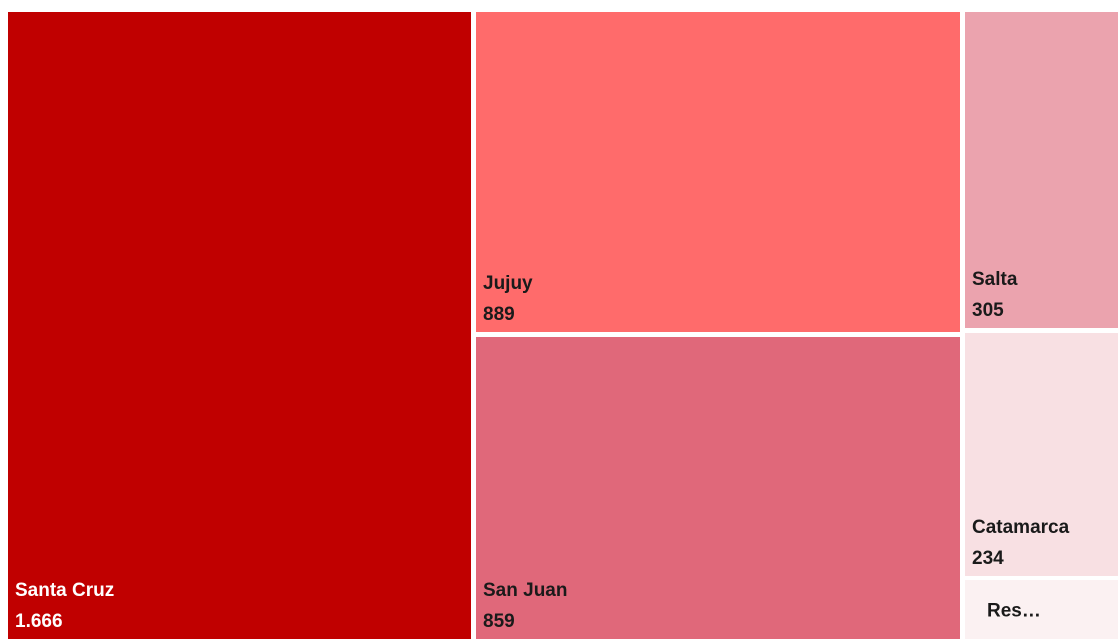 The height and width of the screenshot is (639, 1118). I want to click on tile-value-salta: 305, so click(988, 310).